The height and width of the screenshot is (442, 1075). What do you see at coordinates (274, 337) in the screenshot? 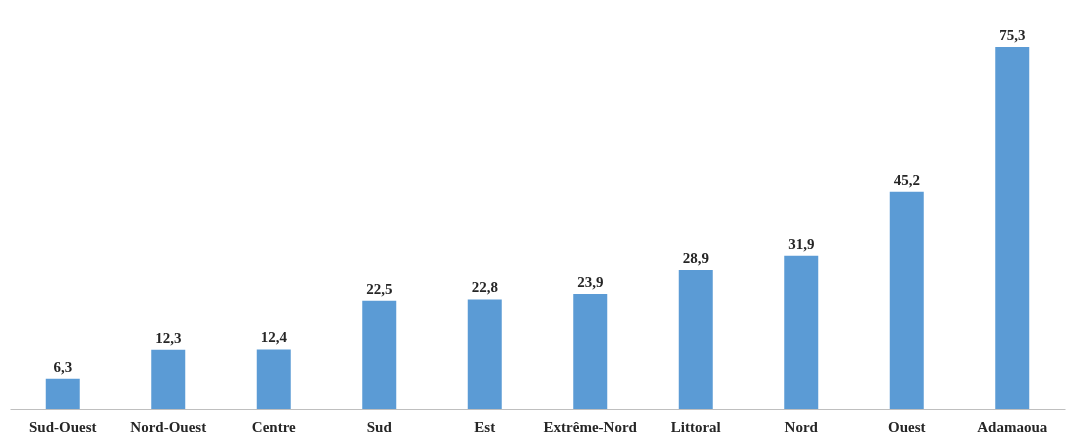
I see `data-label: 12,4` at bounding box center [274, 337].